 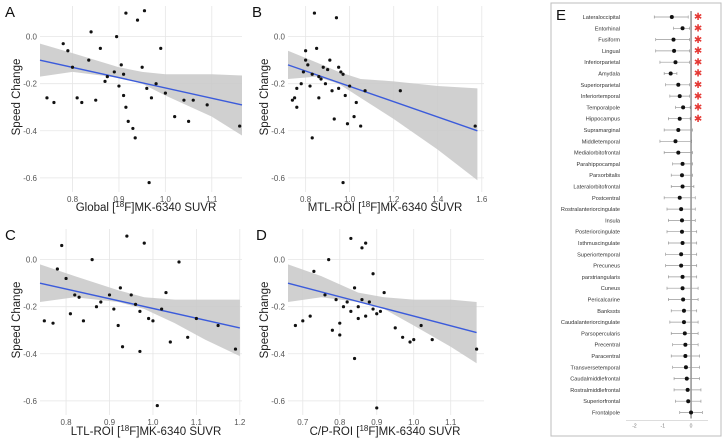 What do you see at coordinates (609, 75) in the screenshot?
I see `panel-e-row-label: Amydala` at bounding box center [609, 75].